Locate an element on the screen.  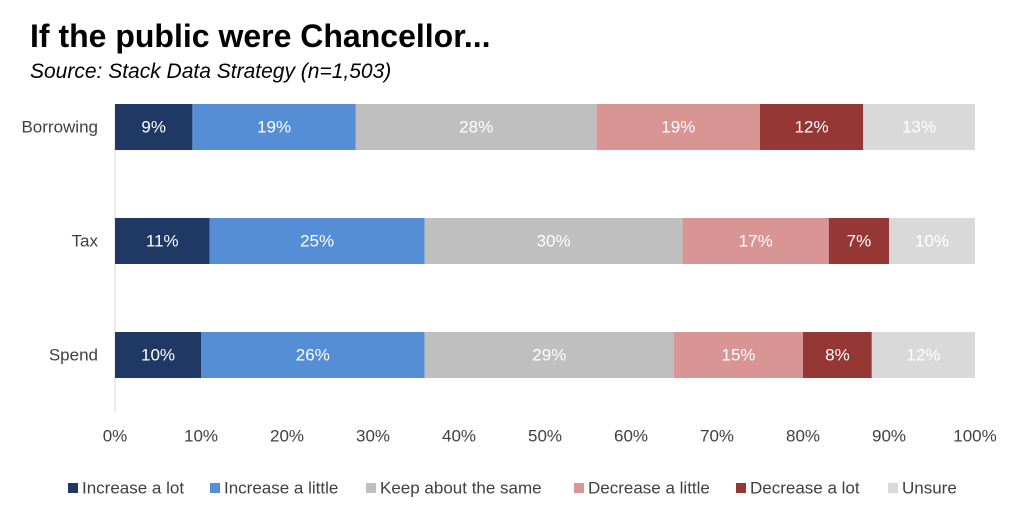
bar-tax-increase-a-little-label: 25% is located at coordinates (317, 241).